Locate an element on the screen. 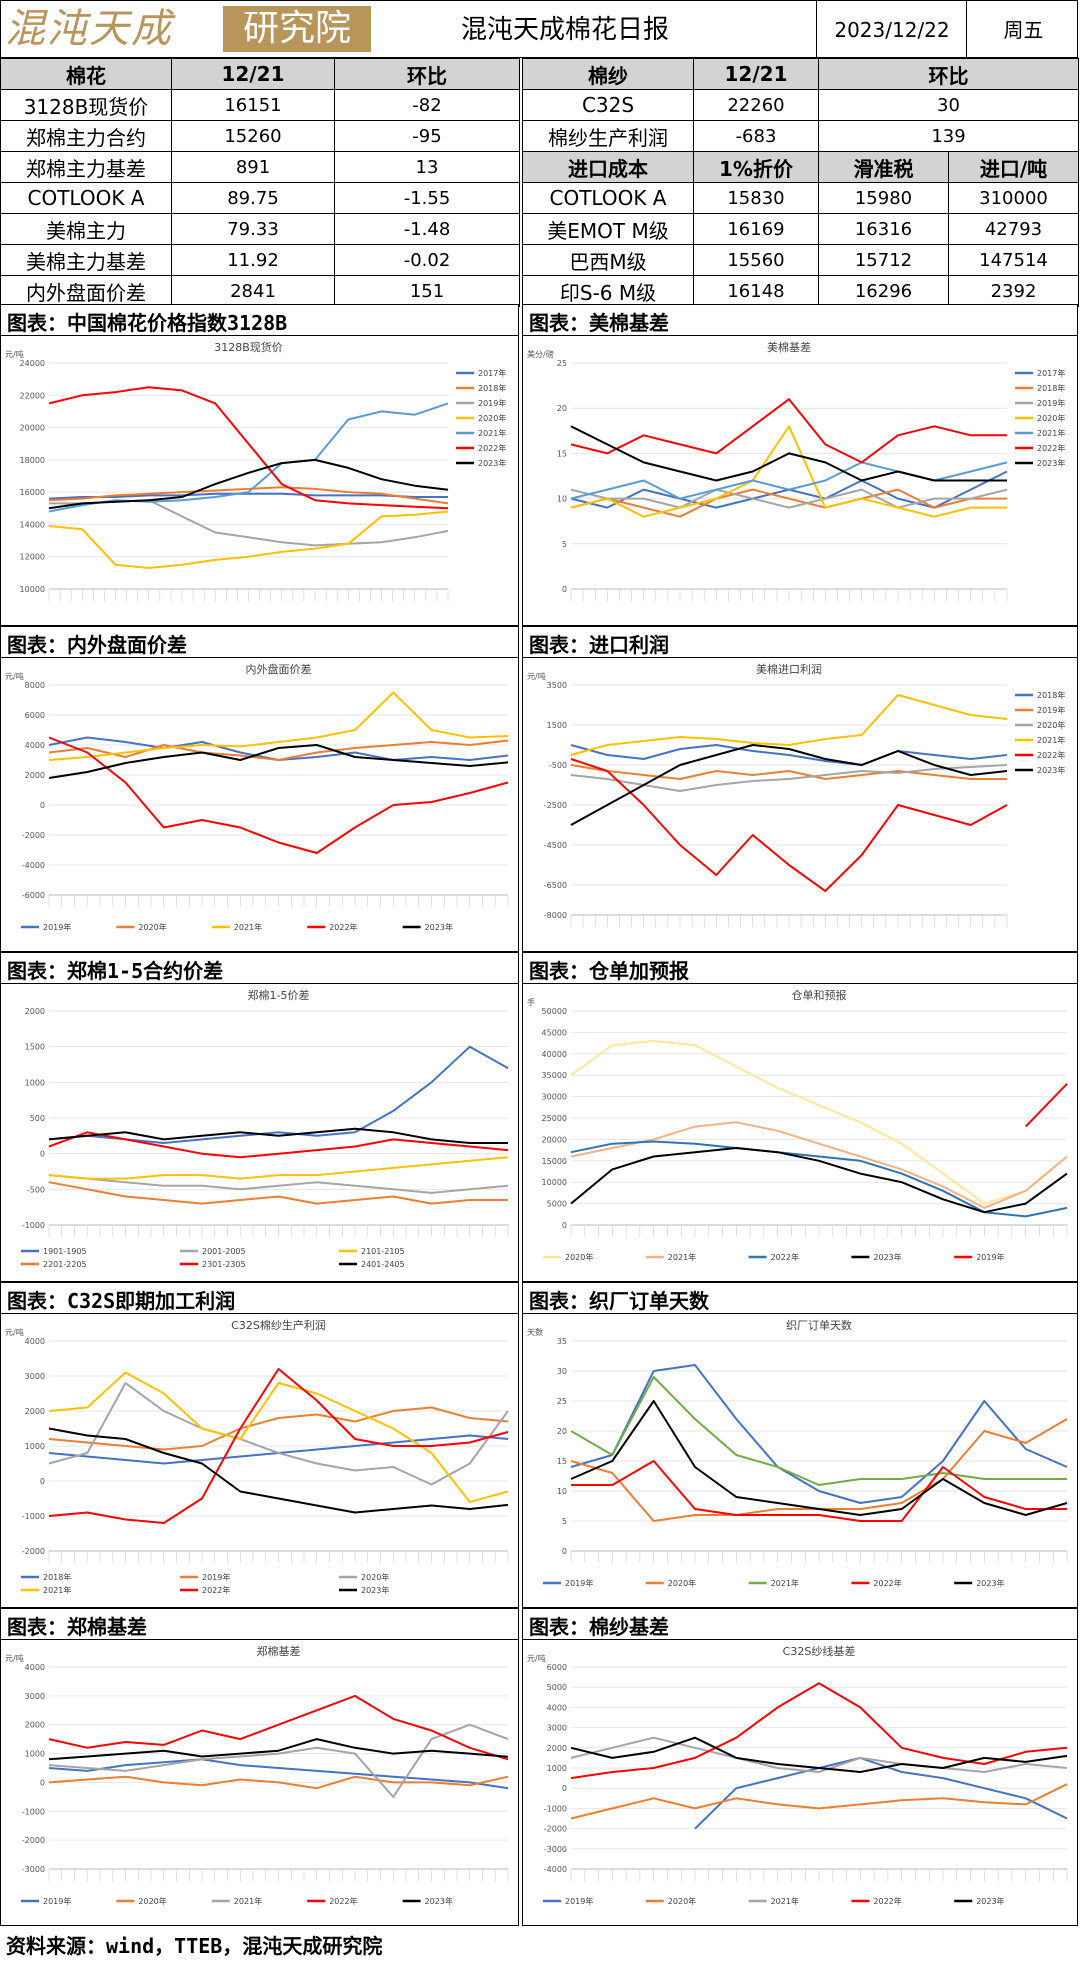  y-tick-label: -500 is located at coordinates (36, 1189).